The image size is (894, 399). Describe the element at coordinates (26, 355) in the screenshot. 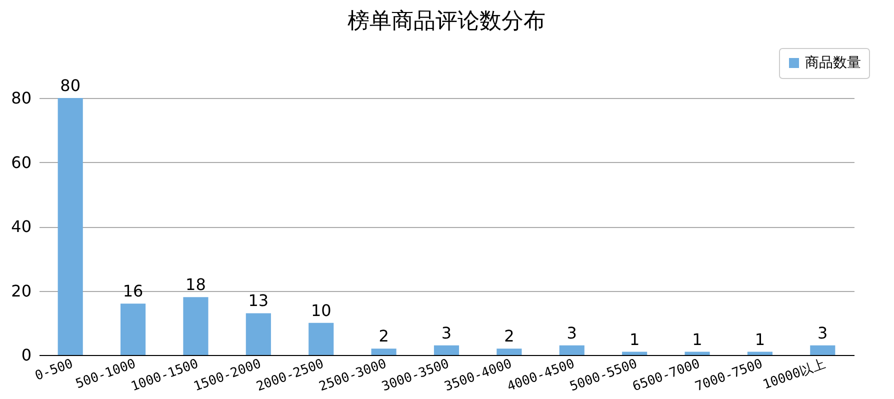

I see `y-tick-label: 0` at that location.